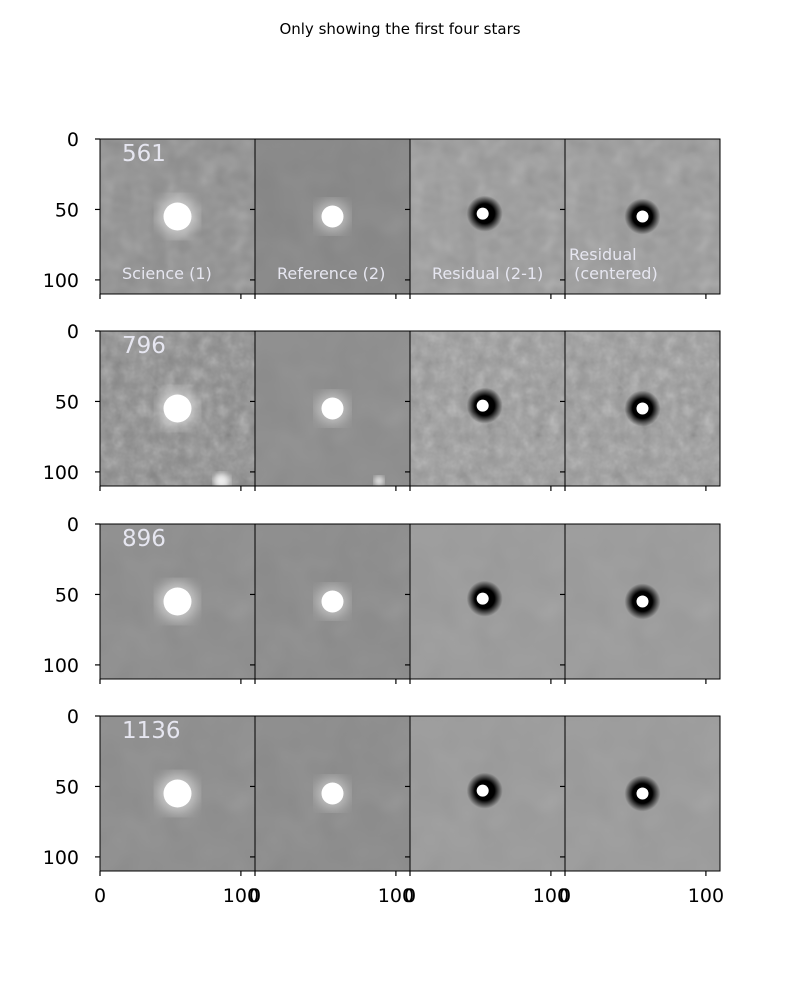 The width and height of the screenshot is (800, 1000). What do you see at coordinates (151, 731) in the screenshot?
I see `star-id-1136: 1136` at bounding box center [151, 731].